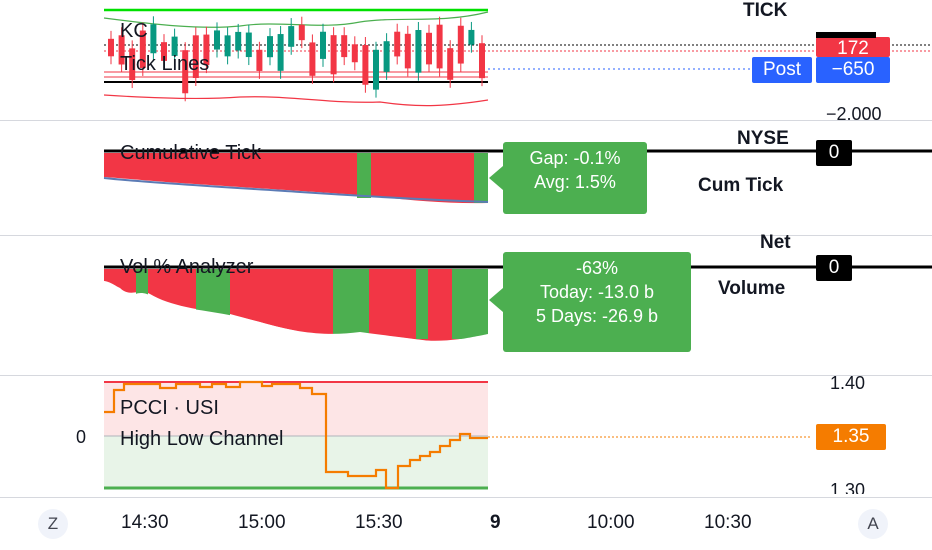 The height and width of the screenshot is (550, 932). What do you see at coordinates (775, 242) in the screenshot?
I see `vol-right-label-net: Net` at bounding box center [775, 242].